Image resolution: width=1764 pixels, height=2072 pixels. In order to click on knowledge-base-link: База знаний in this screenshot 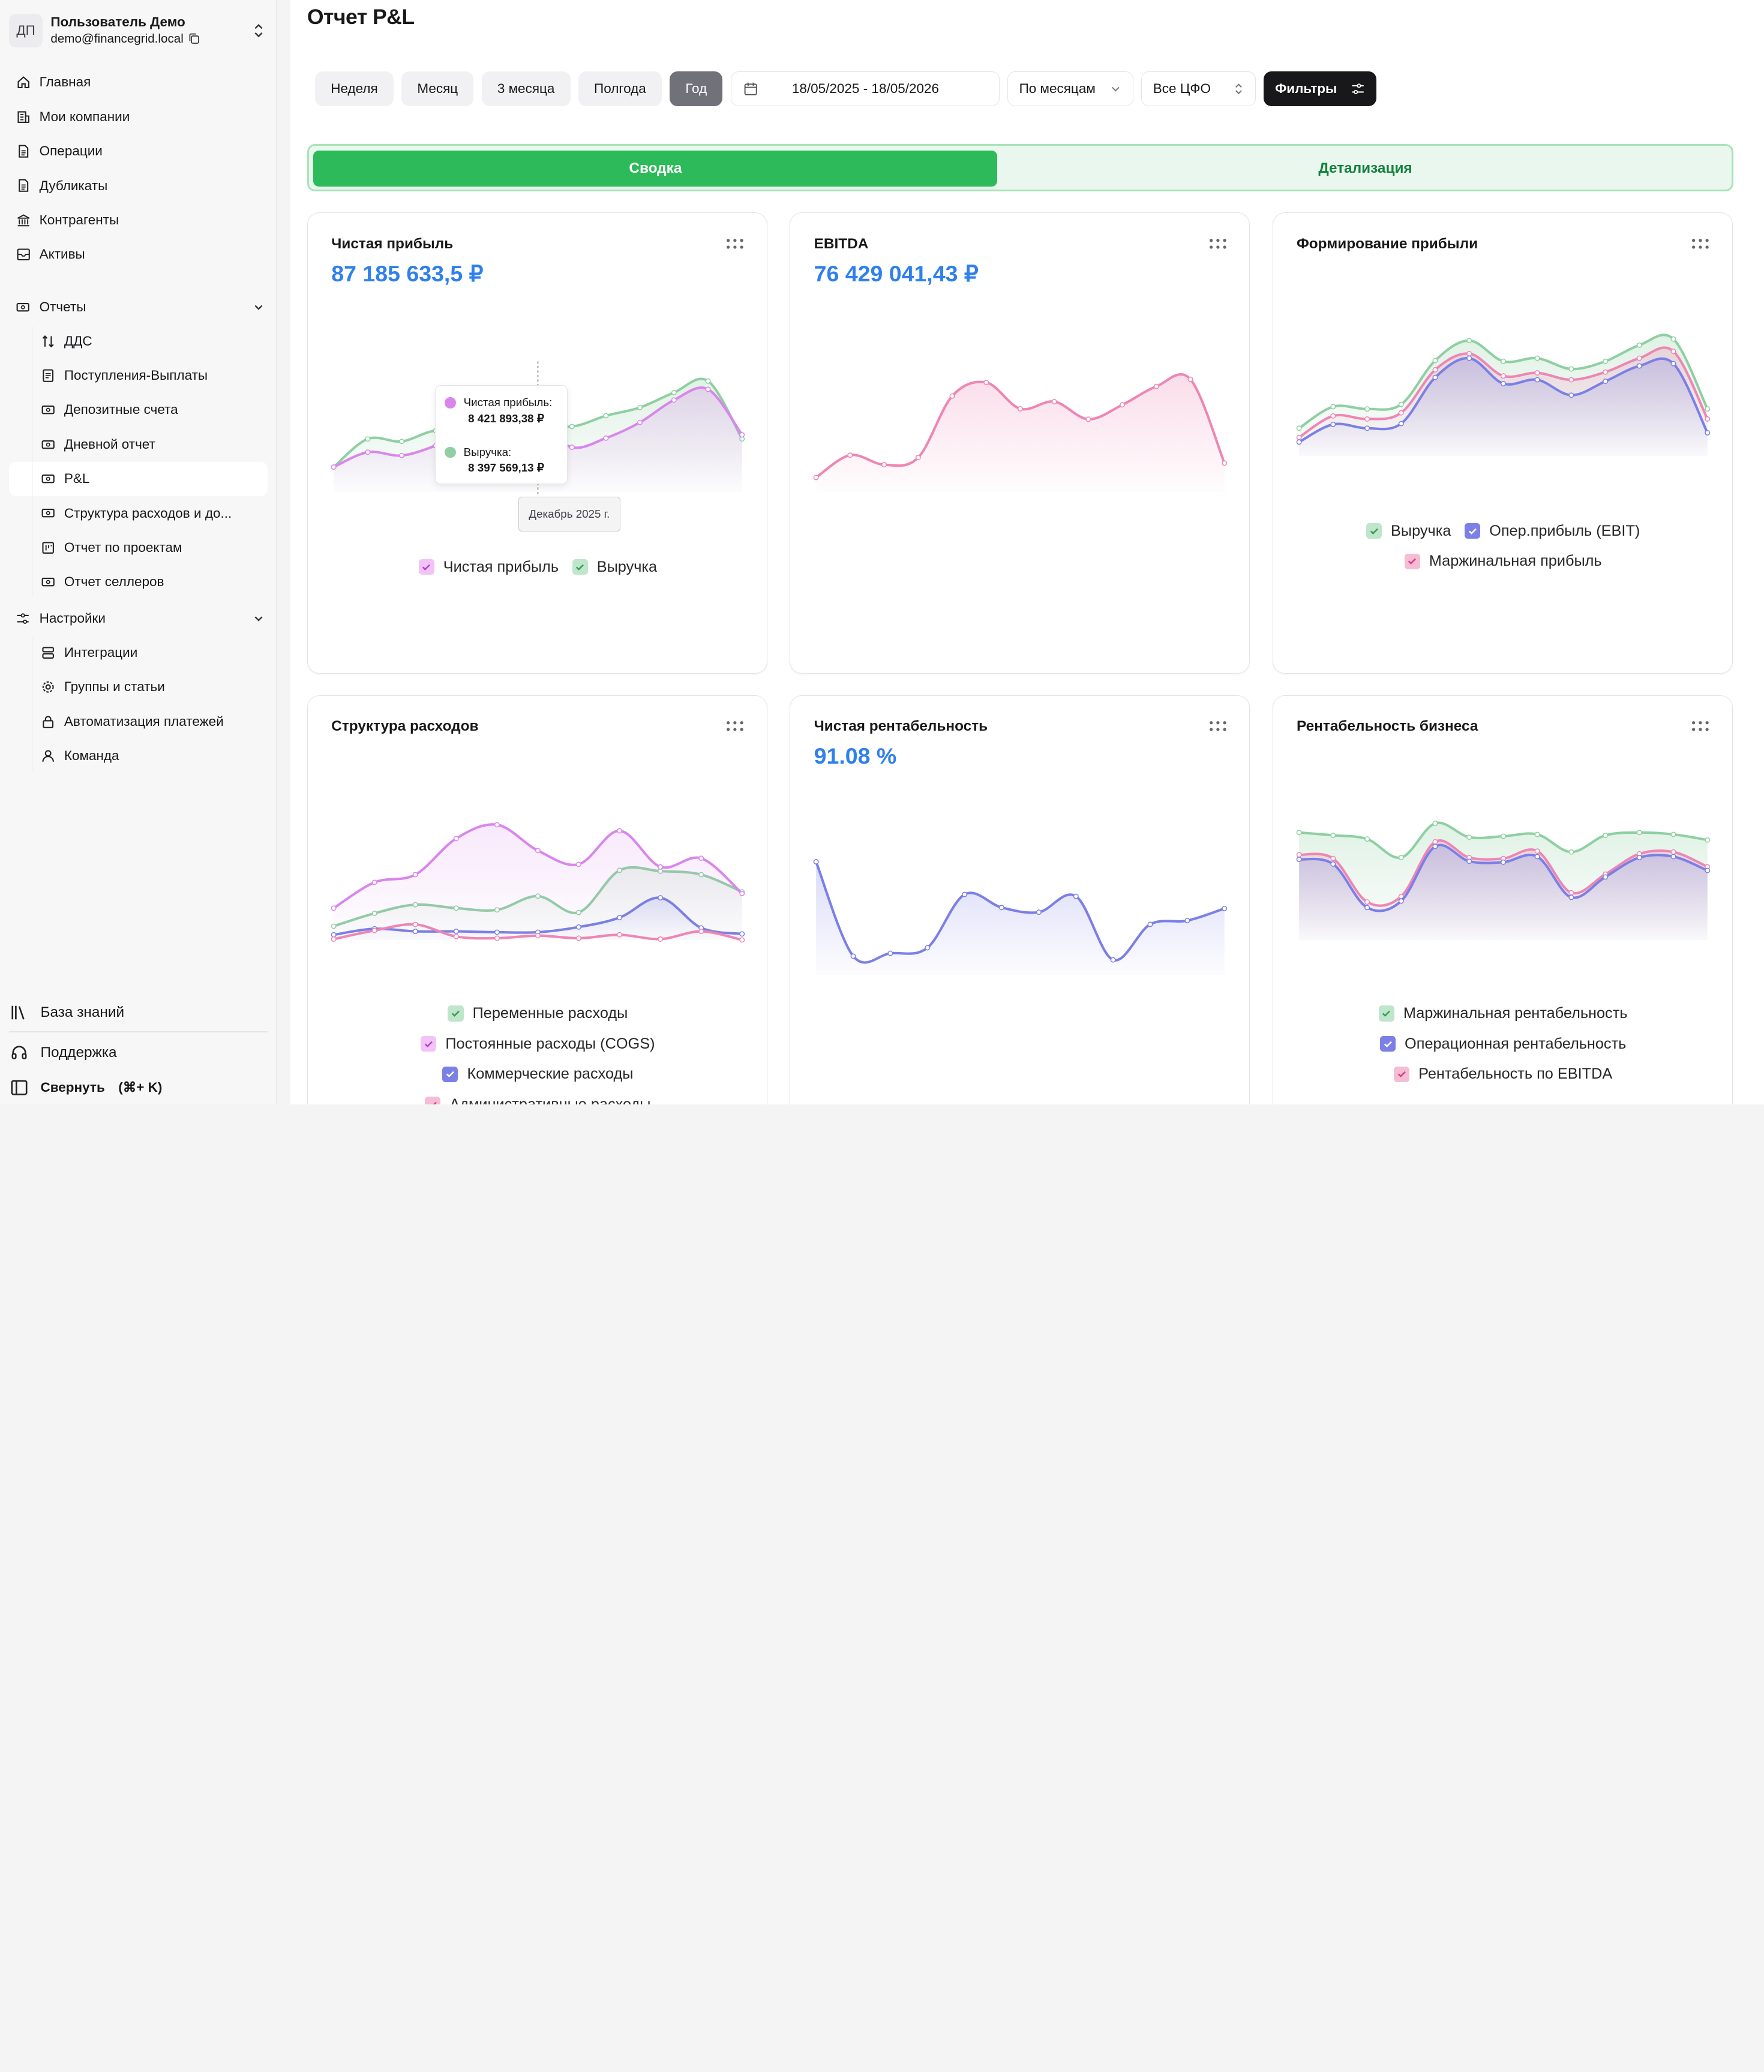, I will do `click(138, 1012)`.